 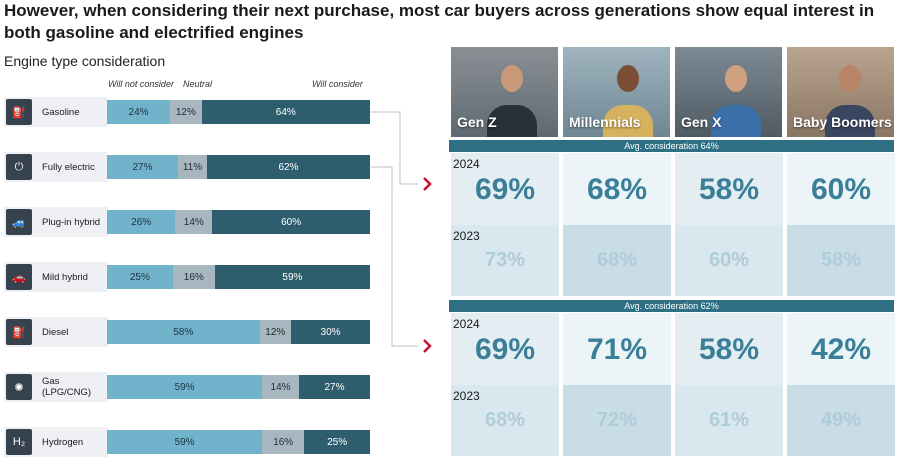 What do you see at coordinates (198, 84) in the screenshot?
I see `col-head-neutral: Neutral` at bounding box center [198, 84].